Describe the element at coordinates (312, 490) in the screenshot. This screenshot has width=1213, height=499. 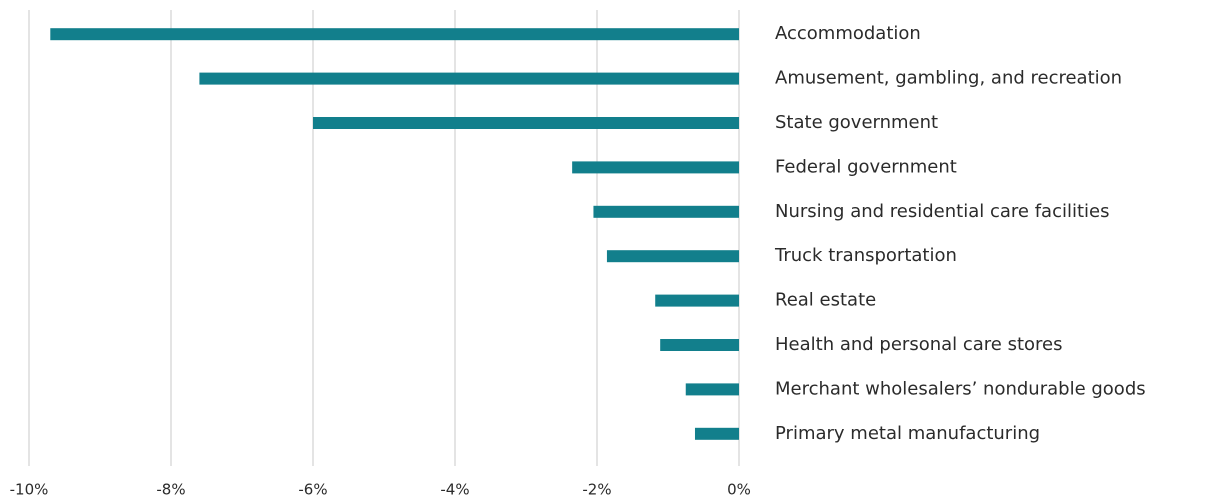
I see `x-tick-label: -6%` at that location.